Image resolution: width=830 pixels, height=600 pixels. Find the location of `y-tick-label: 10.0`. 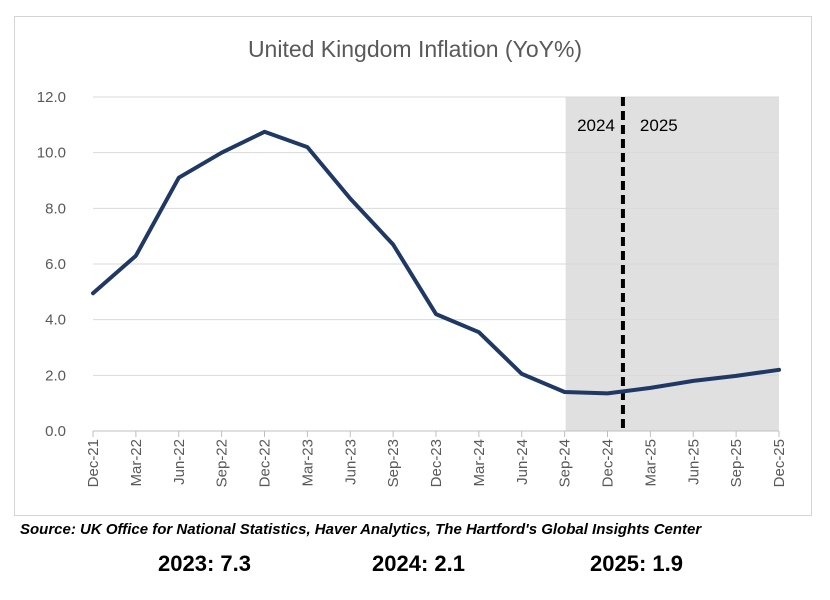

y-tick-label: 10.0 is located at coordinates (51, 153).